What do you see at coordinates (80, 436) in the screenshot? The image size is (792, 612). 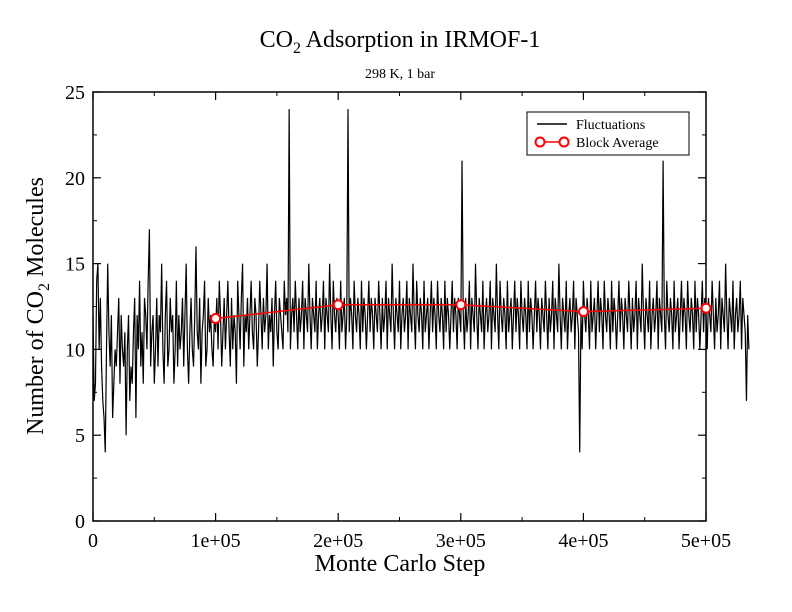 I see `y-tick-label: 5` at bounding box center [80, 436].